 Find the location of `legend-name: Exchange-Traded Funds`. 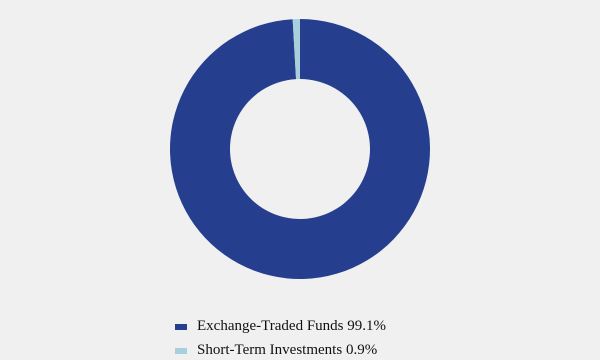

legend-name: Exchange-Traded Funds is located at coordinates (270, 326).